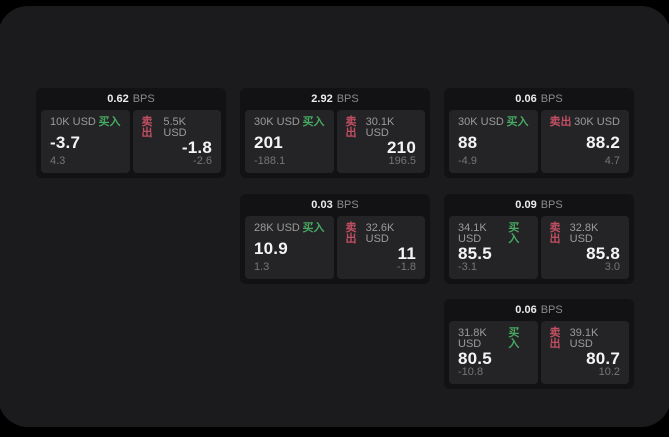 The image size is (669, 437). I want to click on sell-panel-top: 卖出 39.1K USD, so click(585, 339).